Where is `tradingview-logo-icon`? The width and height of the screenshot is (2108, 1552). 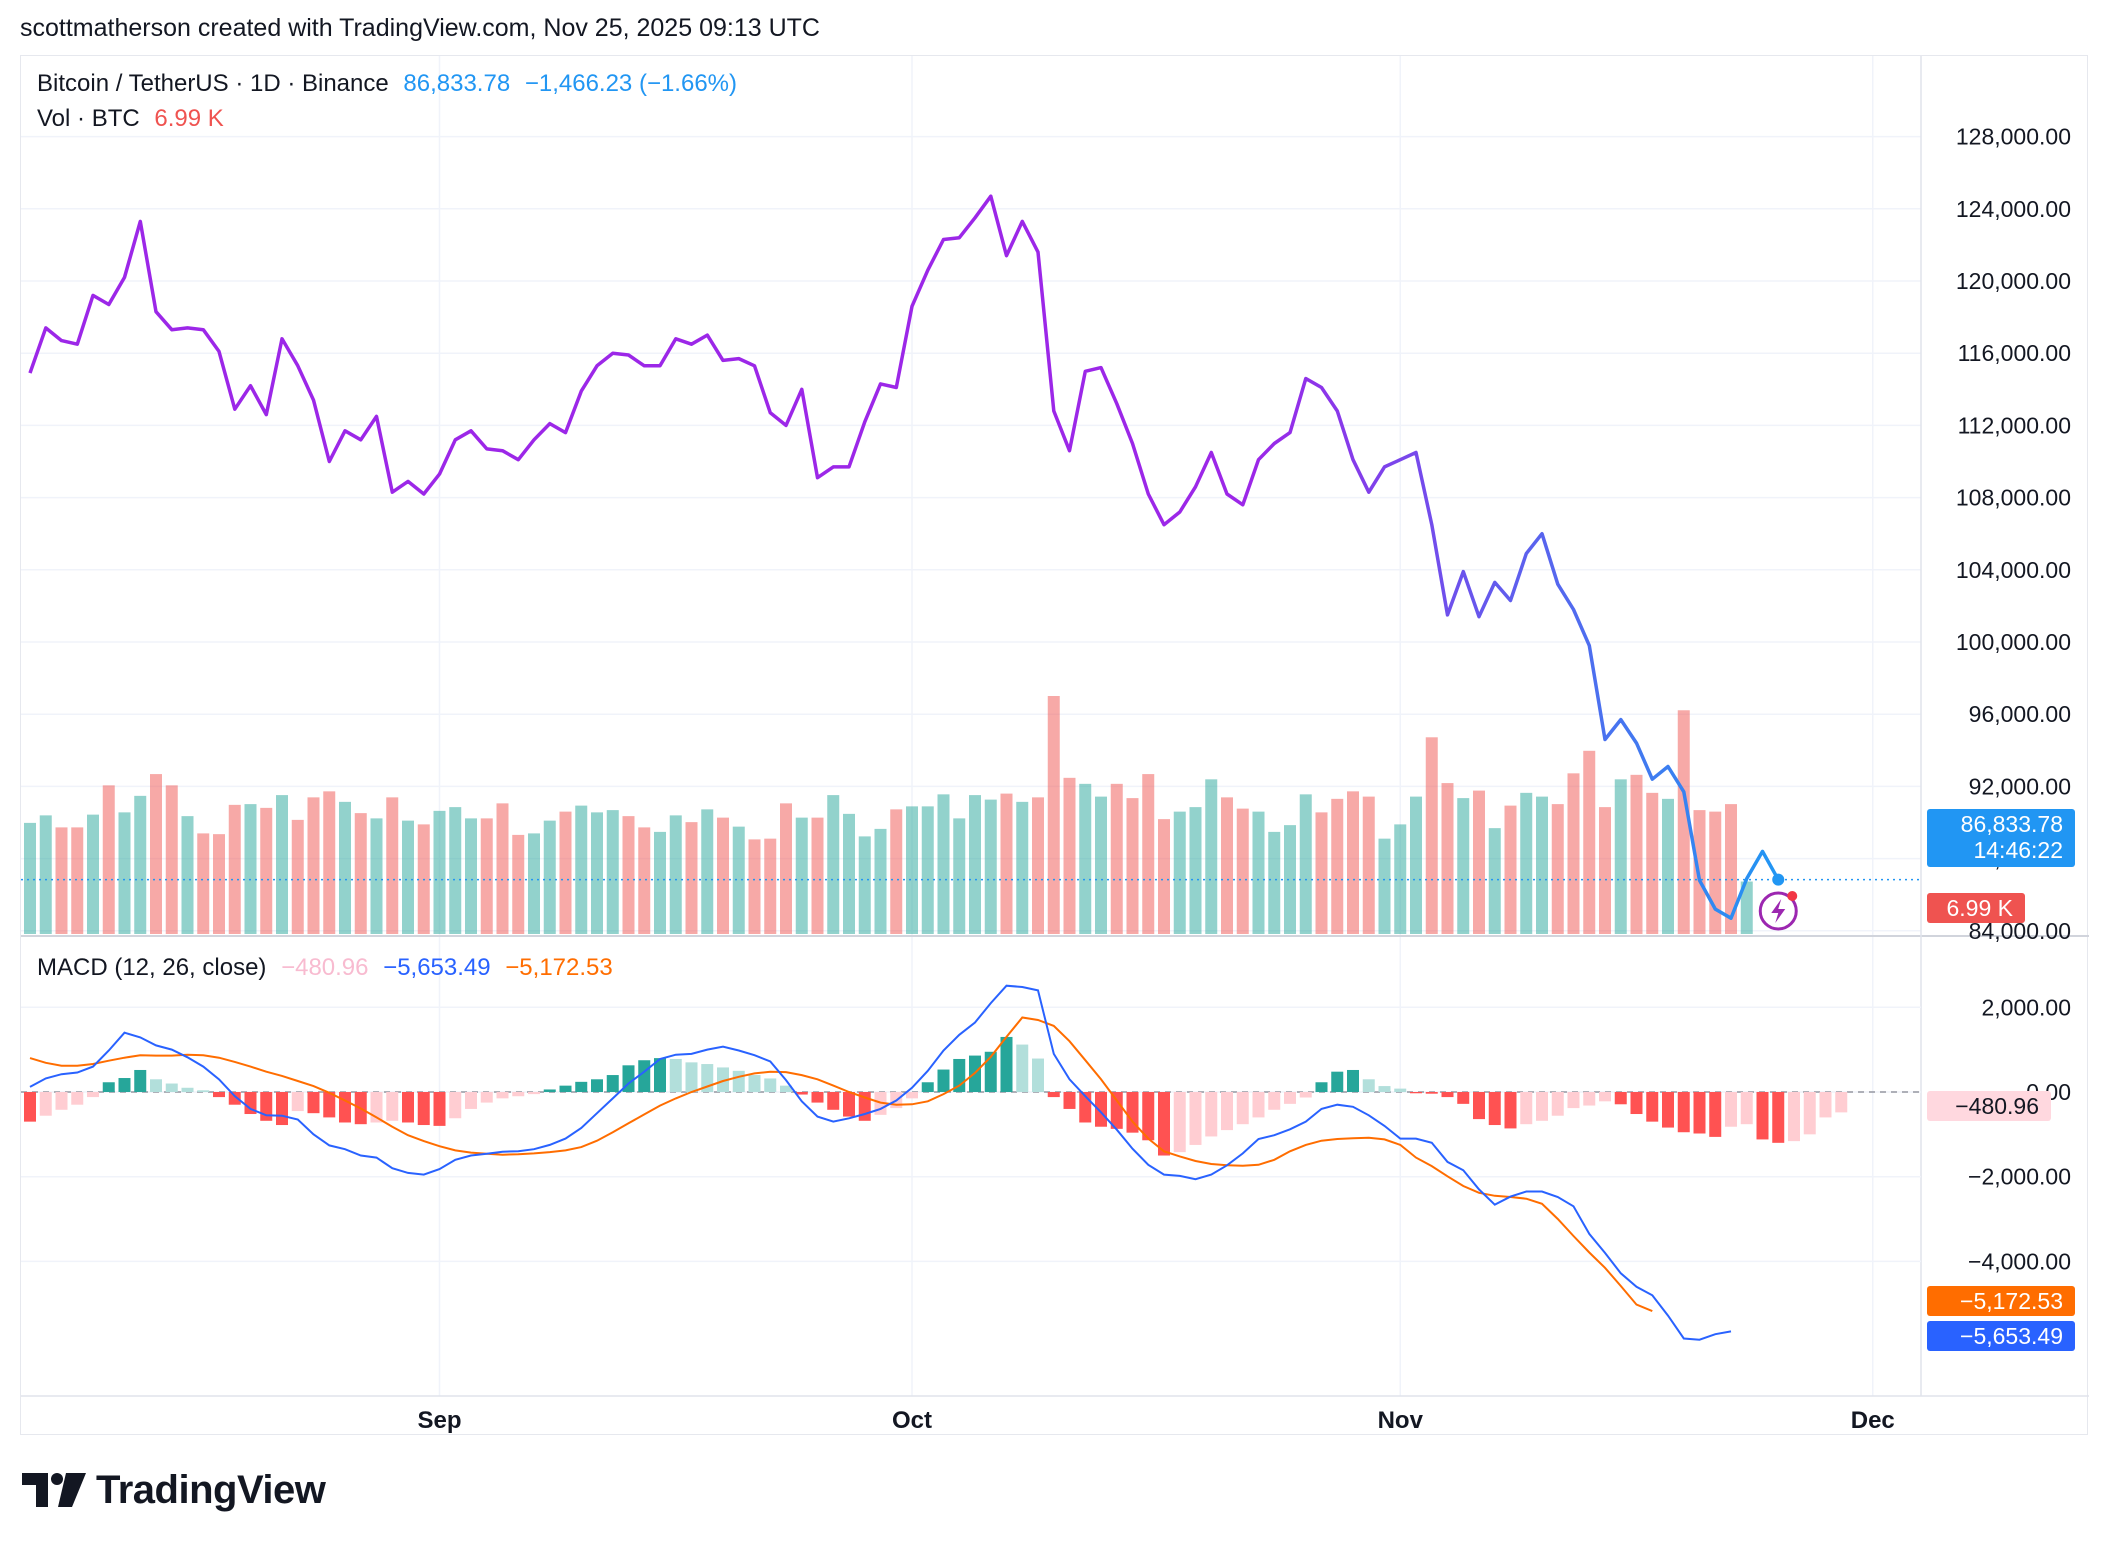 tradingview-logo-icon is located at coordinates (54, 1490).